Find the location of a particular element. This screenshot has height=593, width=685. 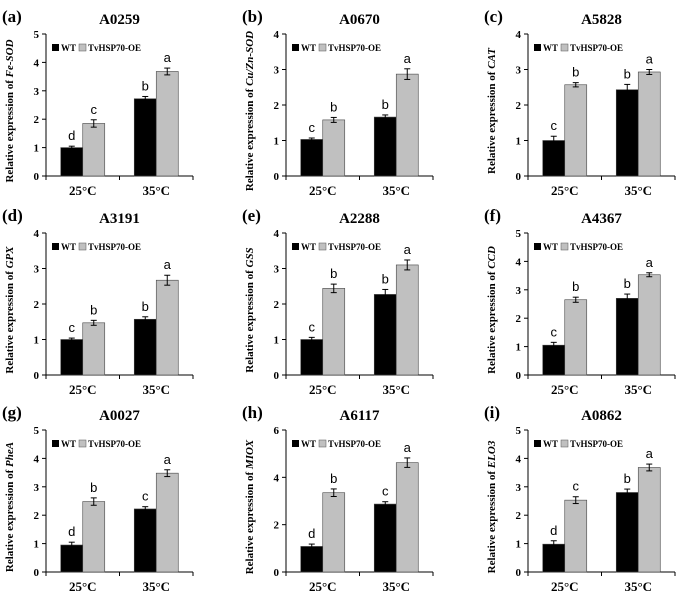

panel-label: (i) is located at coordinates (492, 412).